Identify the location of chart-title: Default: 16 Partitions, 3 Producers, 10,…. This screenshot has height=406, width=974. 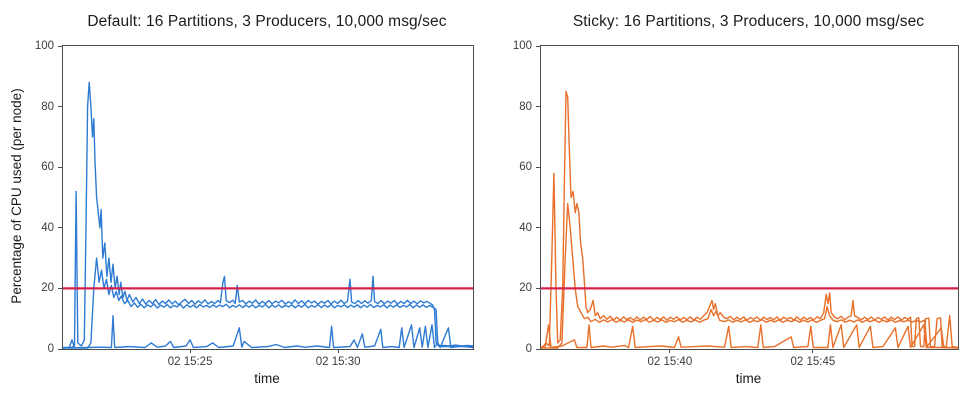
(267, 21).